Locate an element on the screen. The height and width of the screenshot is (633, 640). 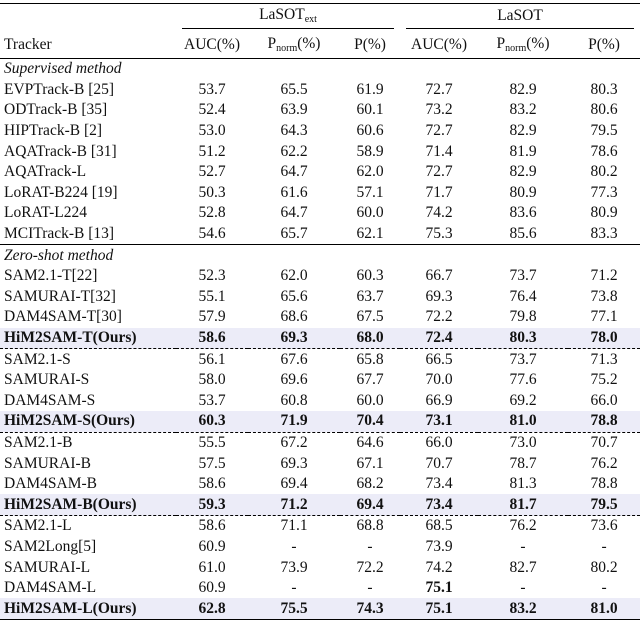
metric-cell: 81.3 is located at coordinates (523, 484).